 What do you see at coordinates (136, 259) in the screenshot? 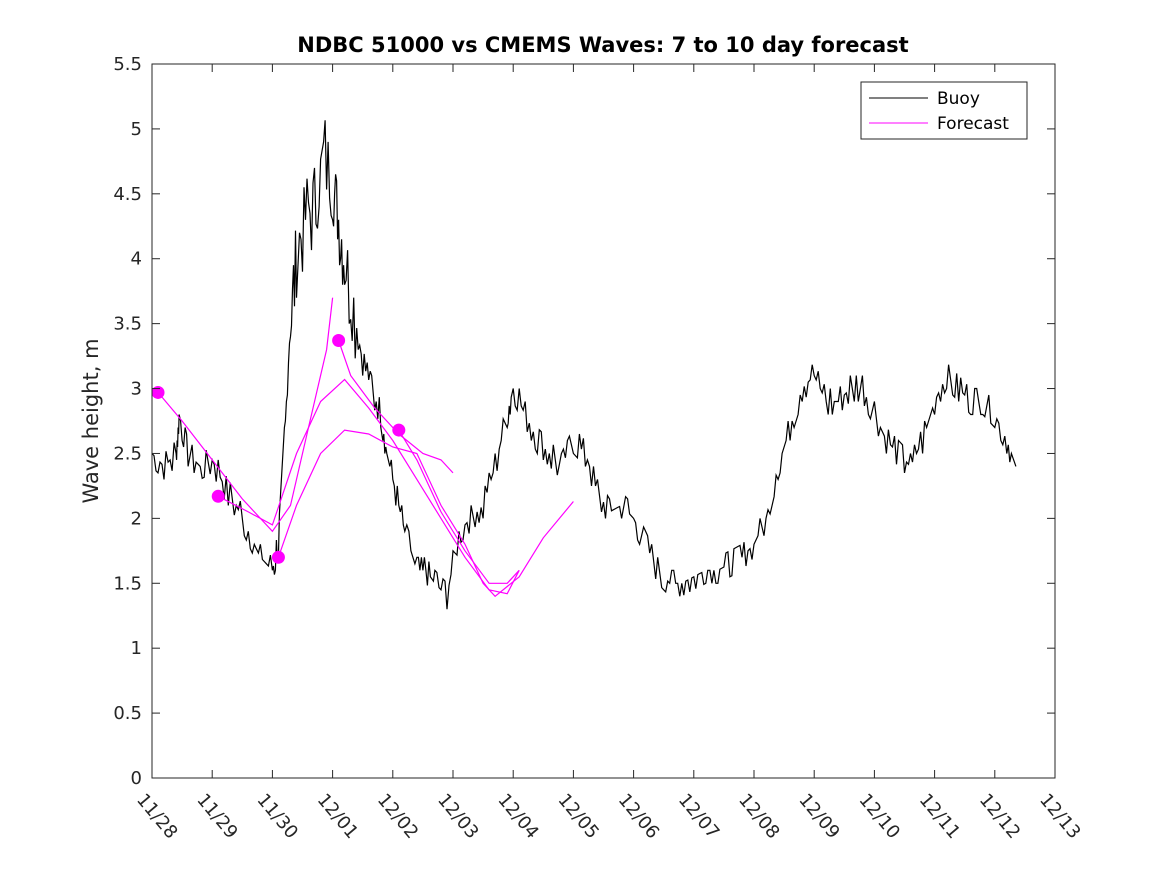
I see `y-tick-label: 4` at bounding box center [136, 259].